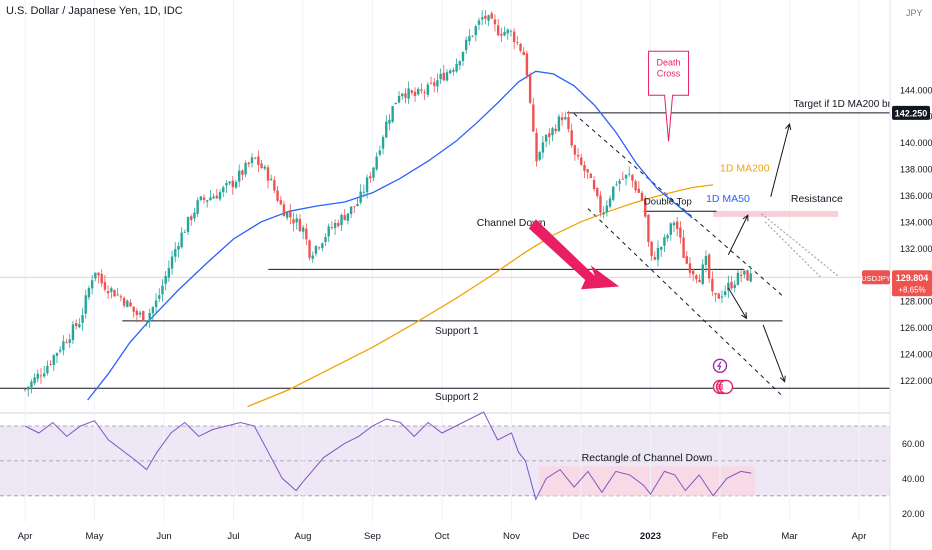  I want to click on rsi-tick-label: 60.00, so click(913, 444).